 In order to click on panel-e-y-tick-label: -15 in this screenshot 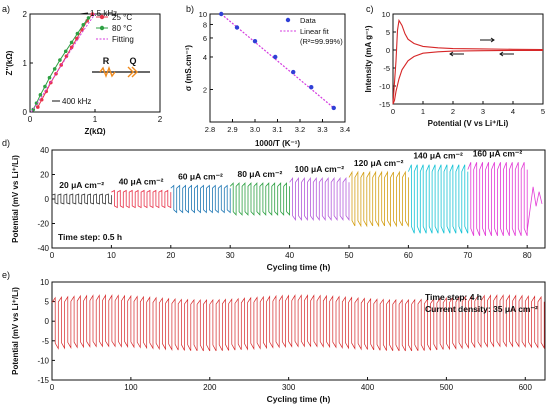, I will do `click(43, 380)`.